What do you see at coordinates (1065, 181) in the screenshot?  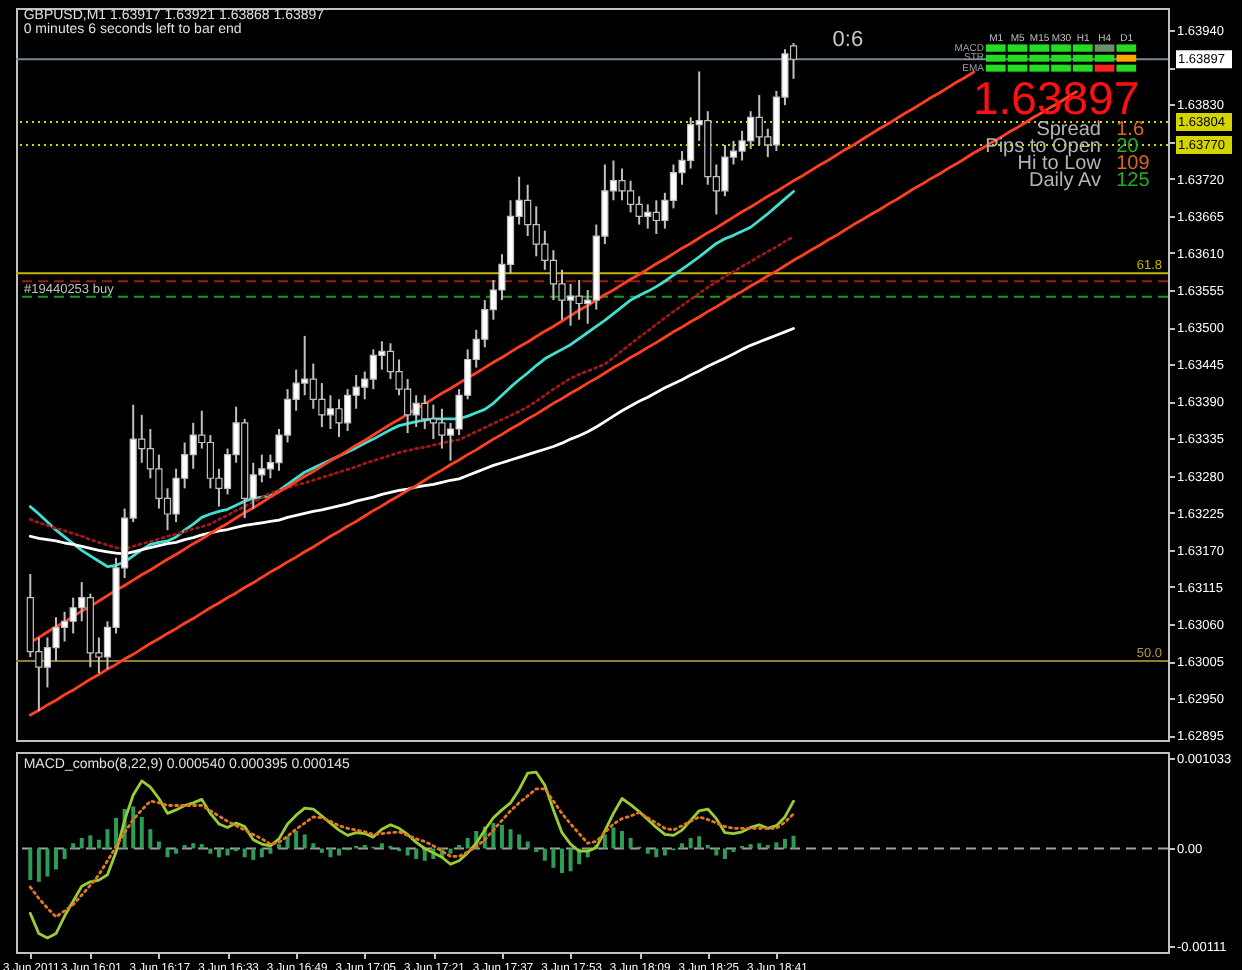 I see `annotation: Daily Av` at bounding box center [1065, 181].